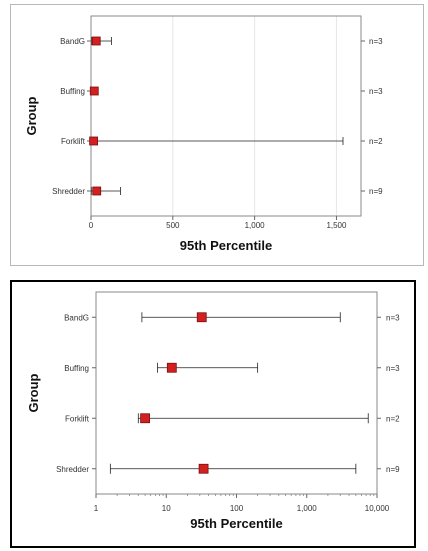 The height and width of the screenshot is (551, 428). Describe the element at coordinates (91, 225) in the screenshot. I see `chart1-x-tick-label: 0` at that location.